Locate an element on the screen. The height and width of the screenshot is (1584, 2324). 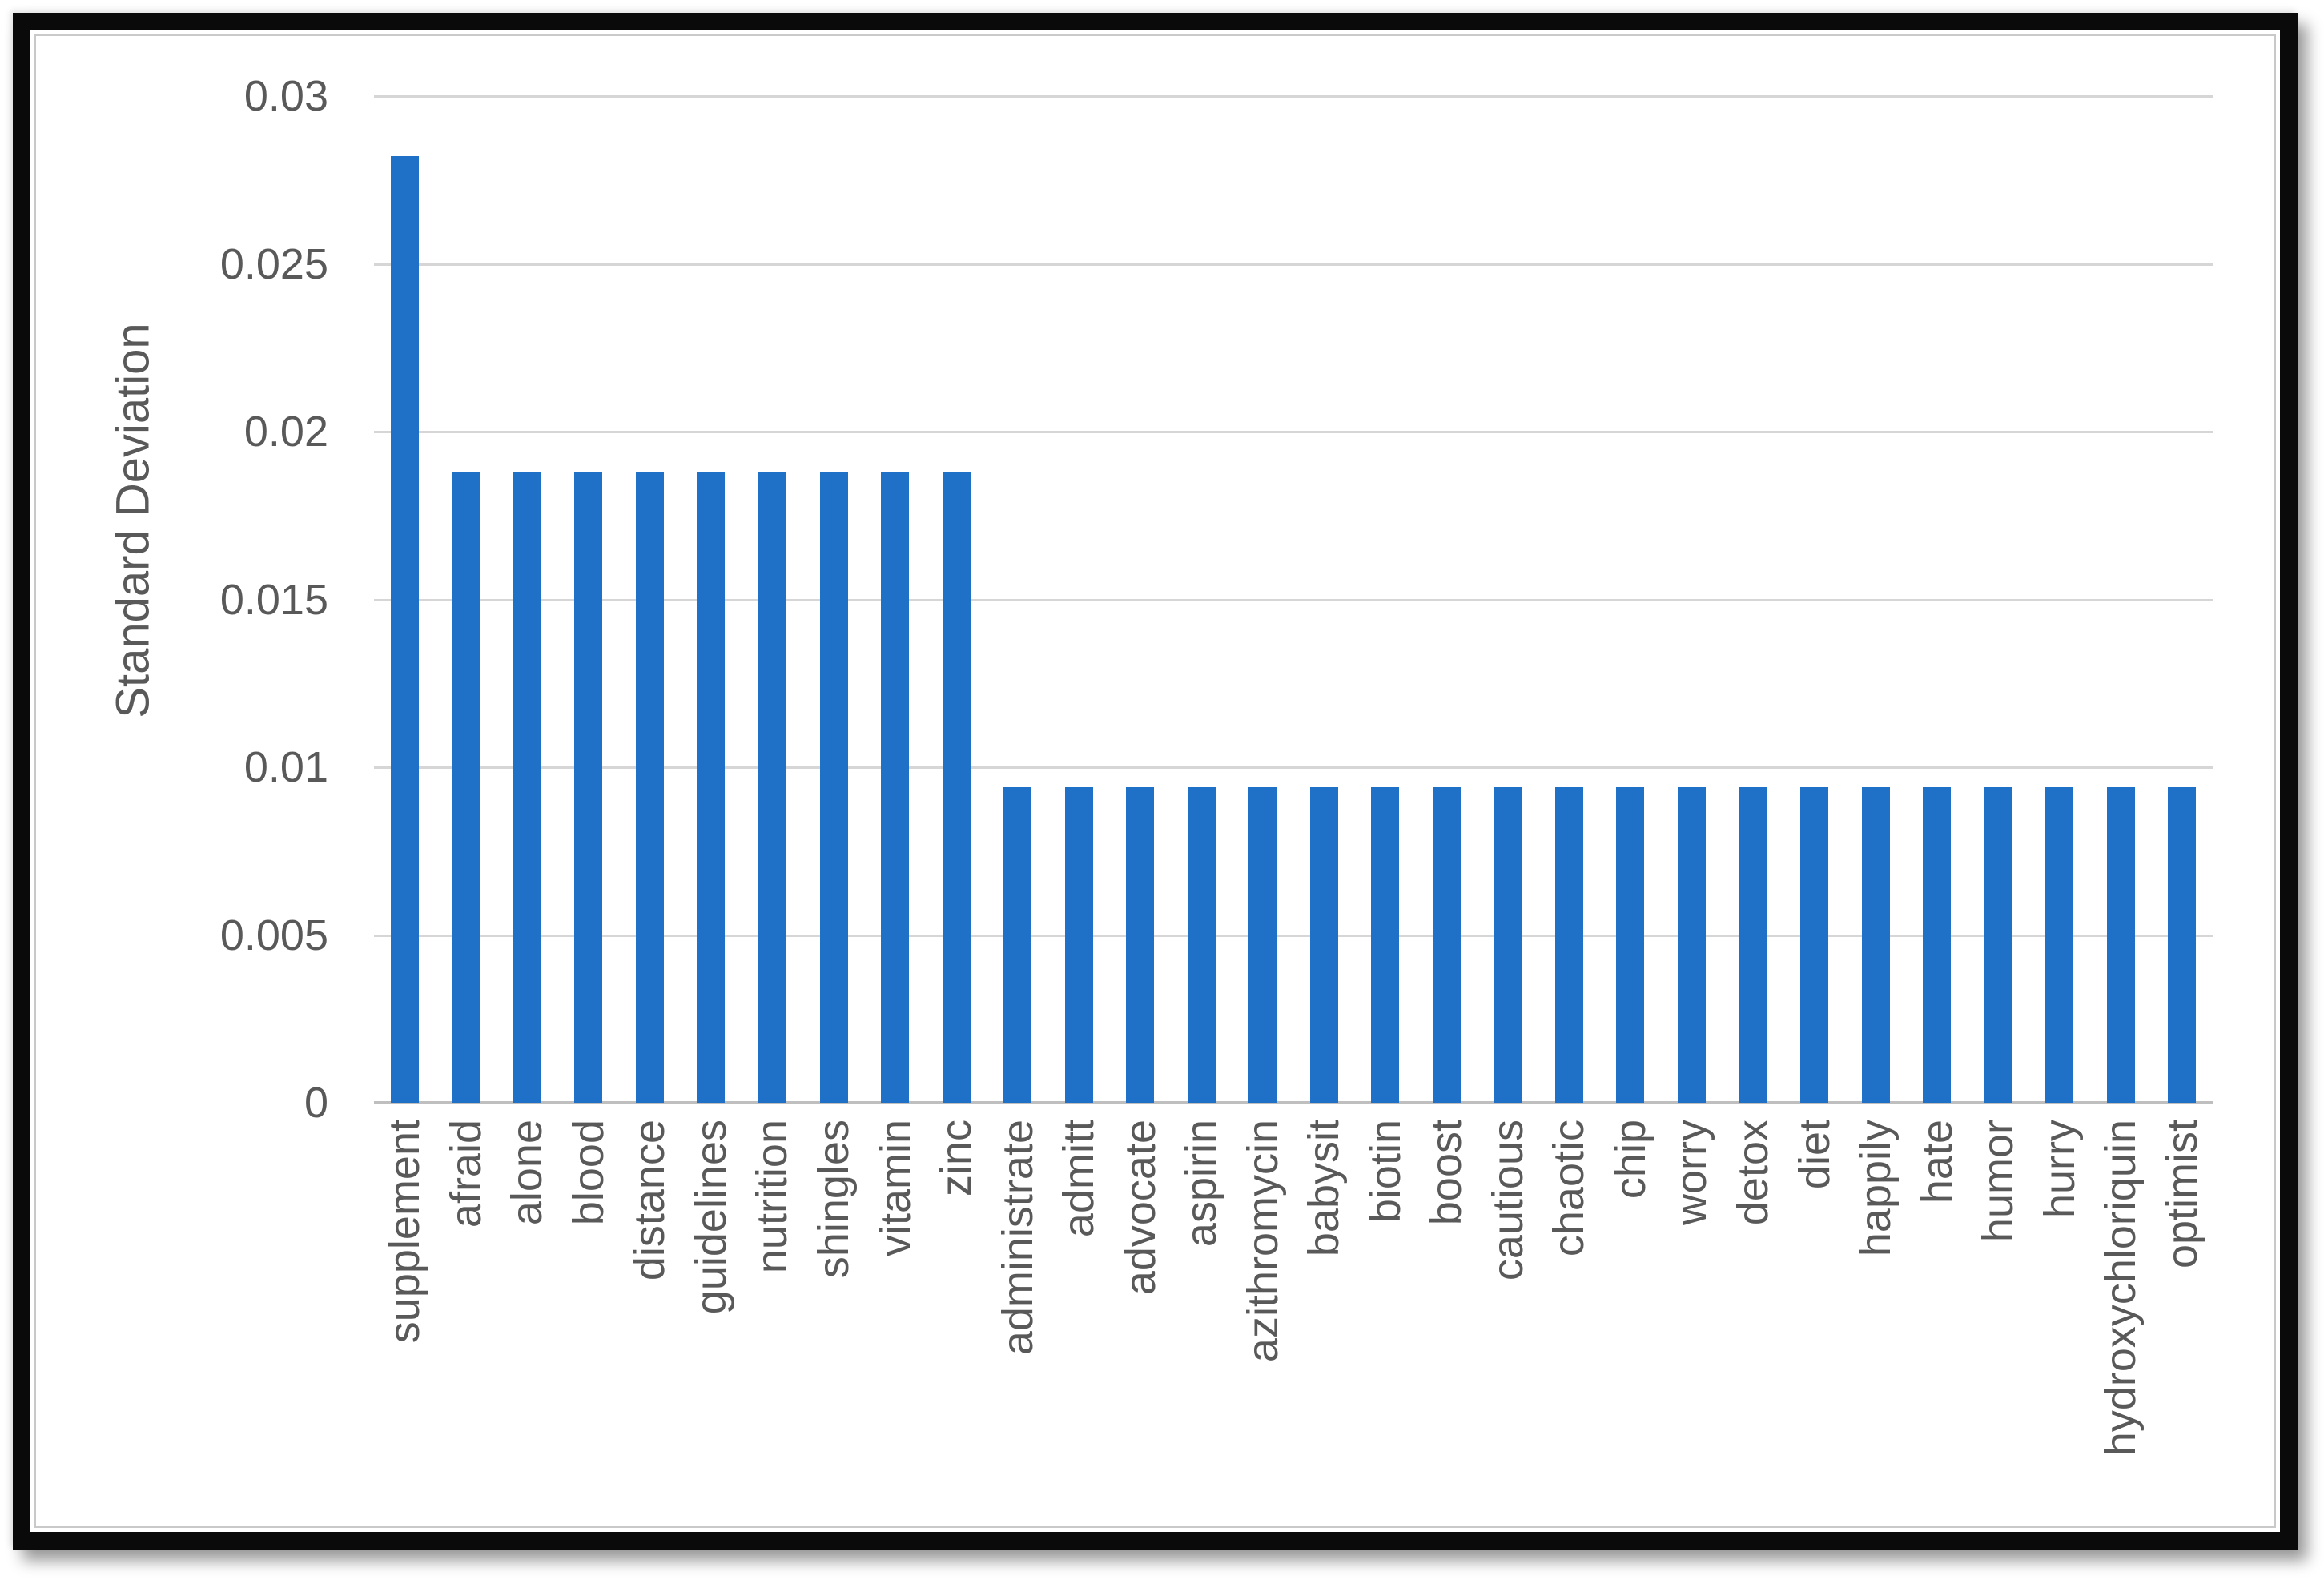
x-tick-label-vitamin: vitamin is located at coordinates (894, 1188).